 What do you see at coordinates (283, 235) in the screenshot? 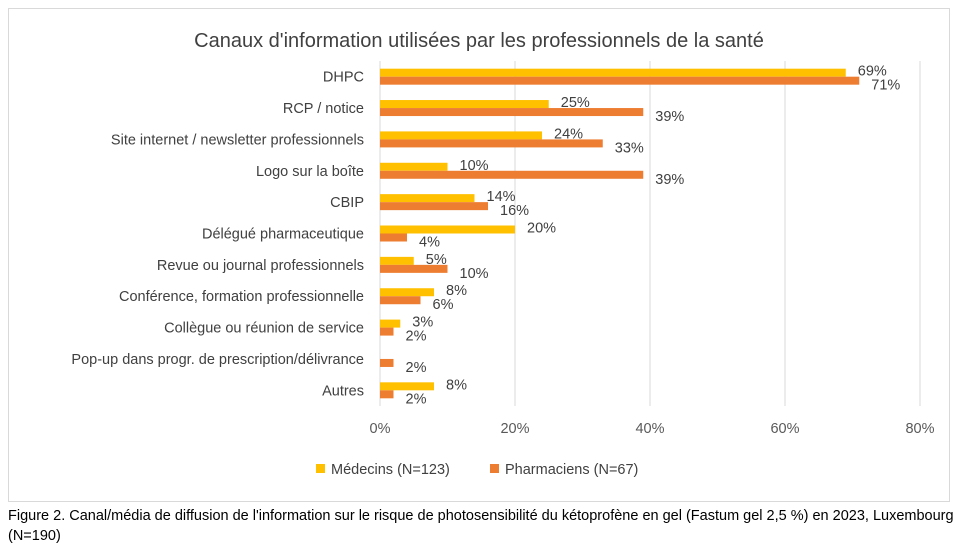
I see `category-label: Délégué pharmaceutique` at bounding box center [283, 235].